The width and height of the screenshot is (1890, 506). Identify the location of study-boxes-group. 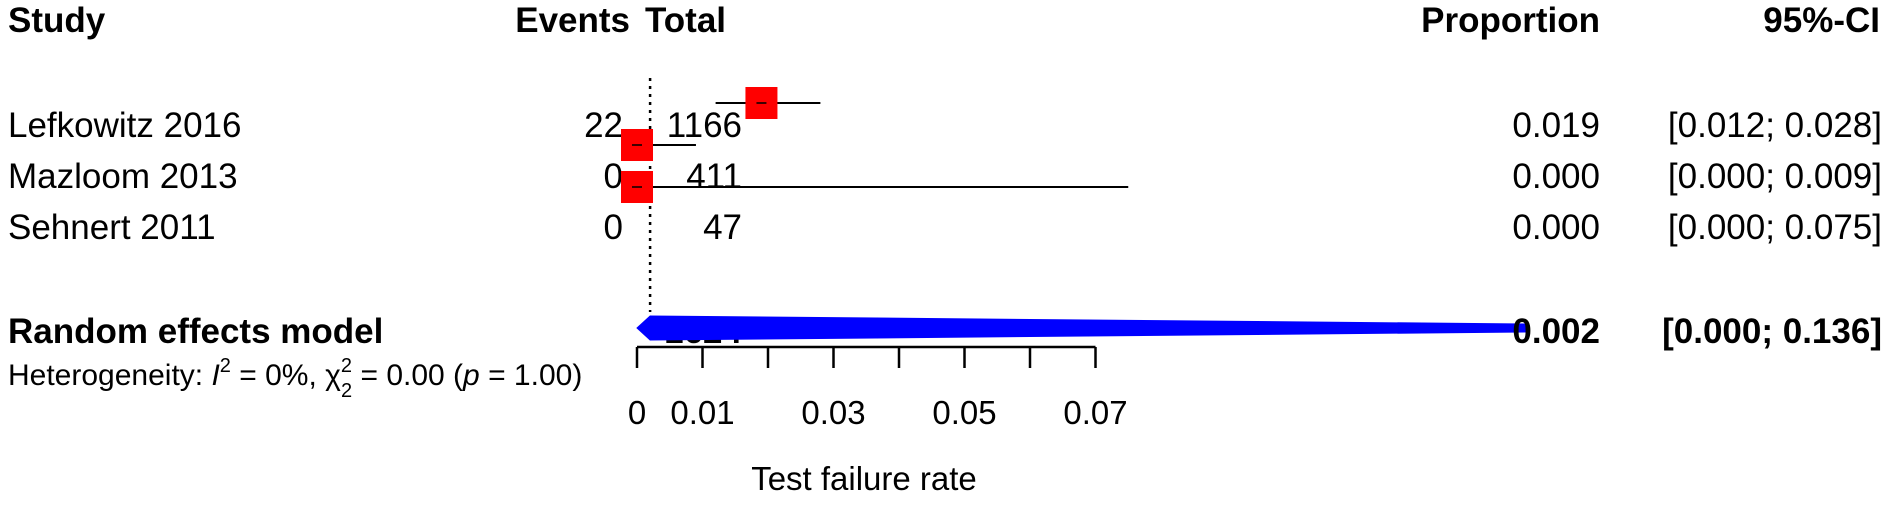
(699, 145).